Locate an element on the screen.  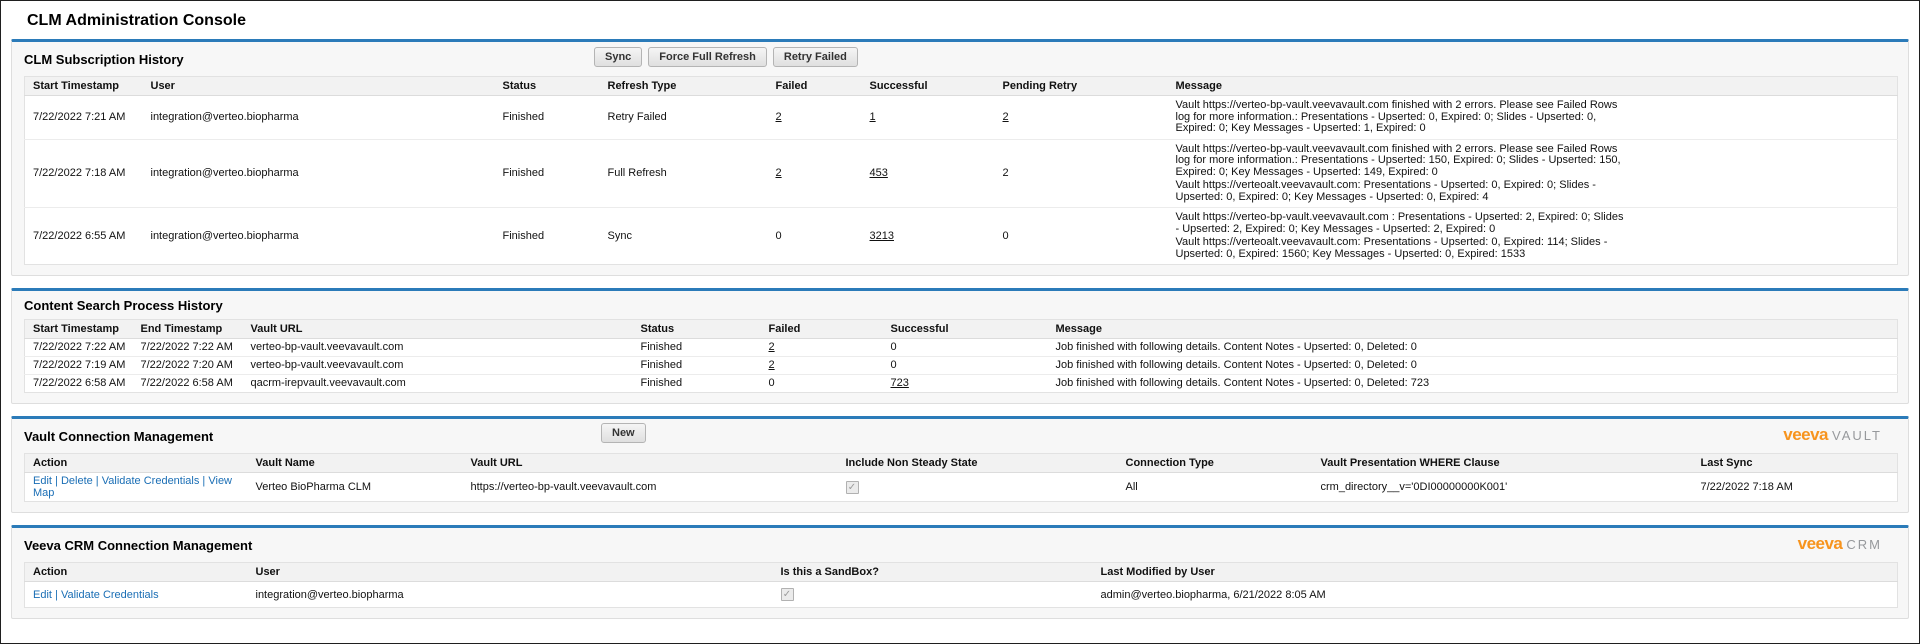
cell-is-sandbox: ✓ is located at coordinates (933, 595).